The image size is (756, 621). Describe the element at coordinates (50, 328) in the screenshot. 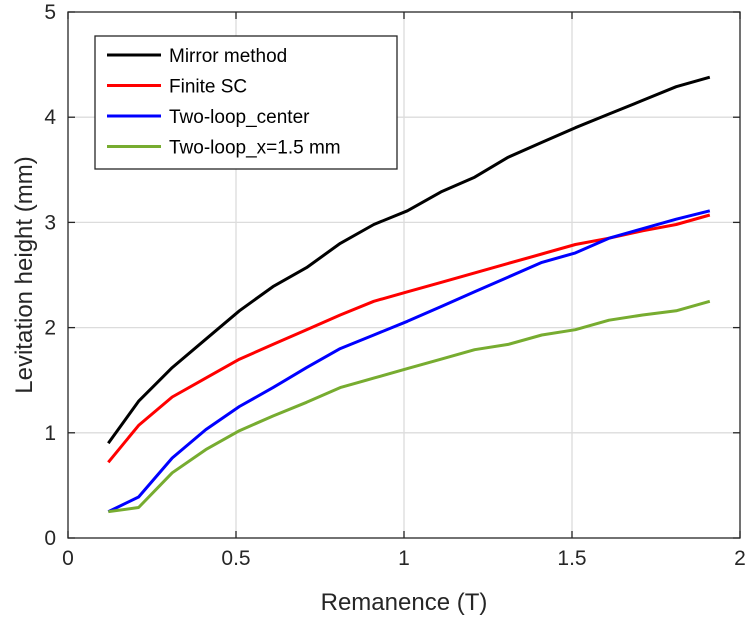

I see `y-tick-label: 2` at that location.